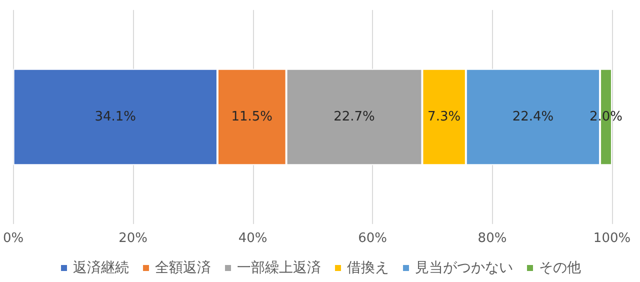 This screenshot has width=640, height=282. Describe the element at coordinates (372, 238) in the screenshot. I see `x-tick-label: 60%` at that location.